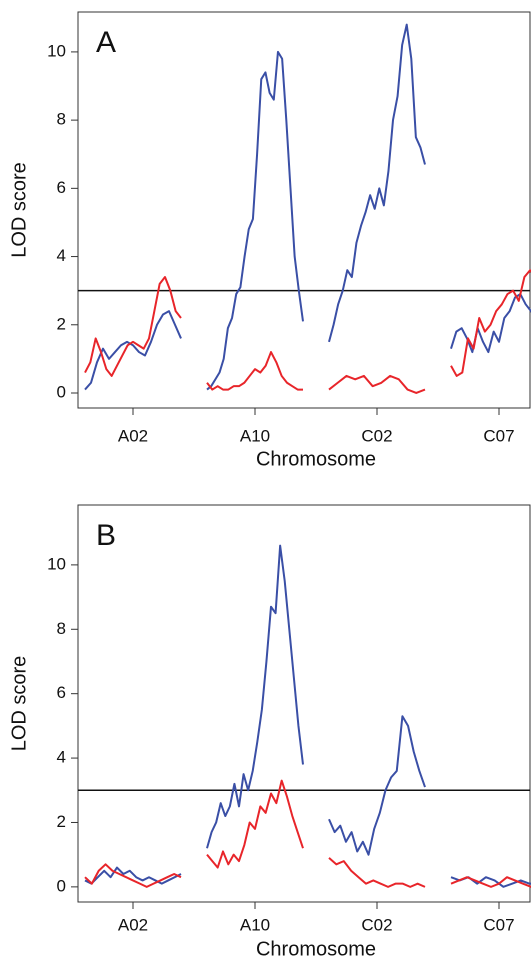  I want to click on panel-letter: B, so click(106, 535).